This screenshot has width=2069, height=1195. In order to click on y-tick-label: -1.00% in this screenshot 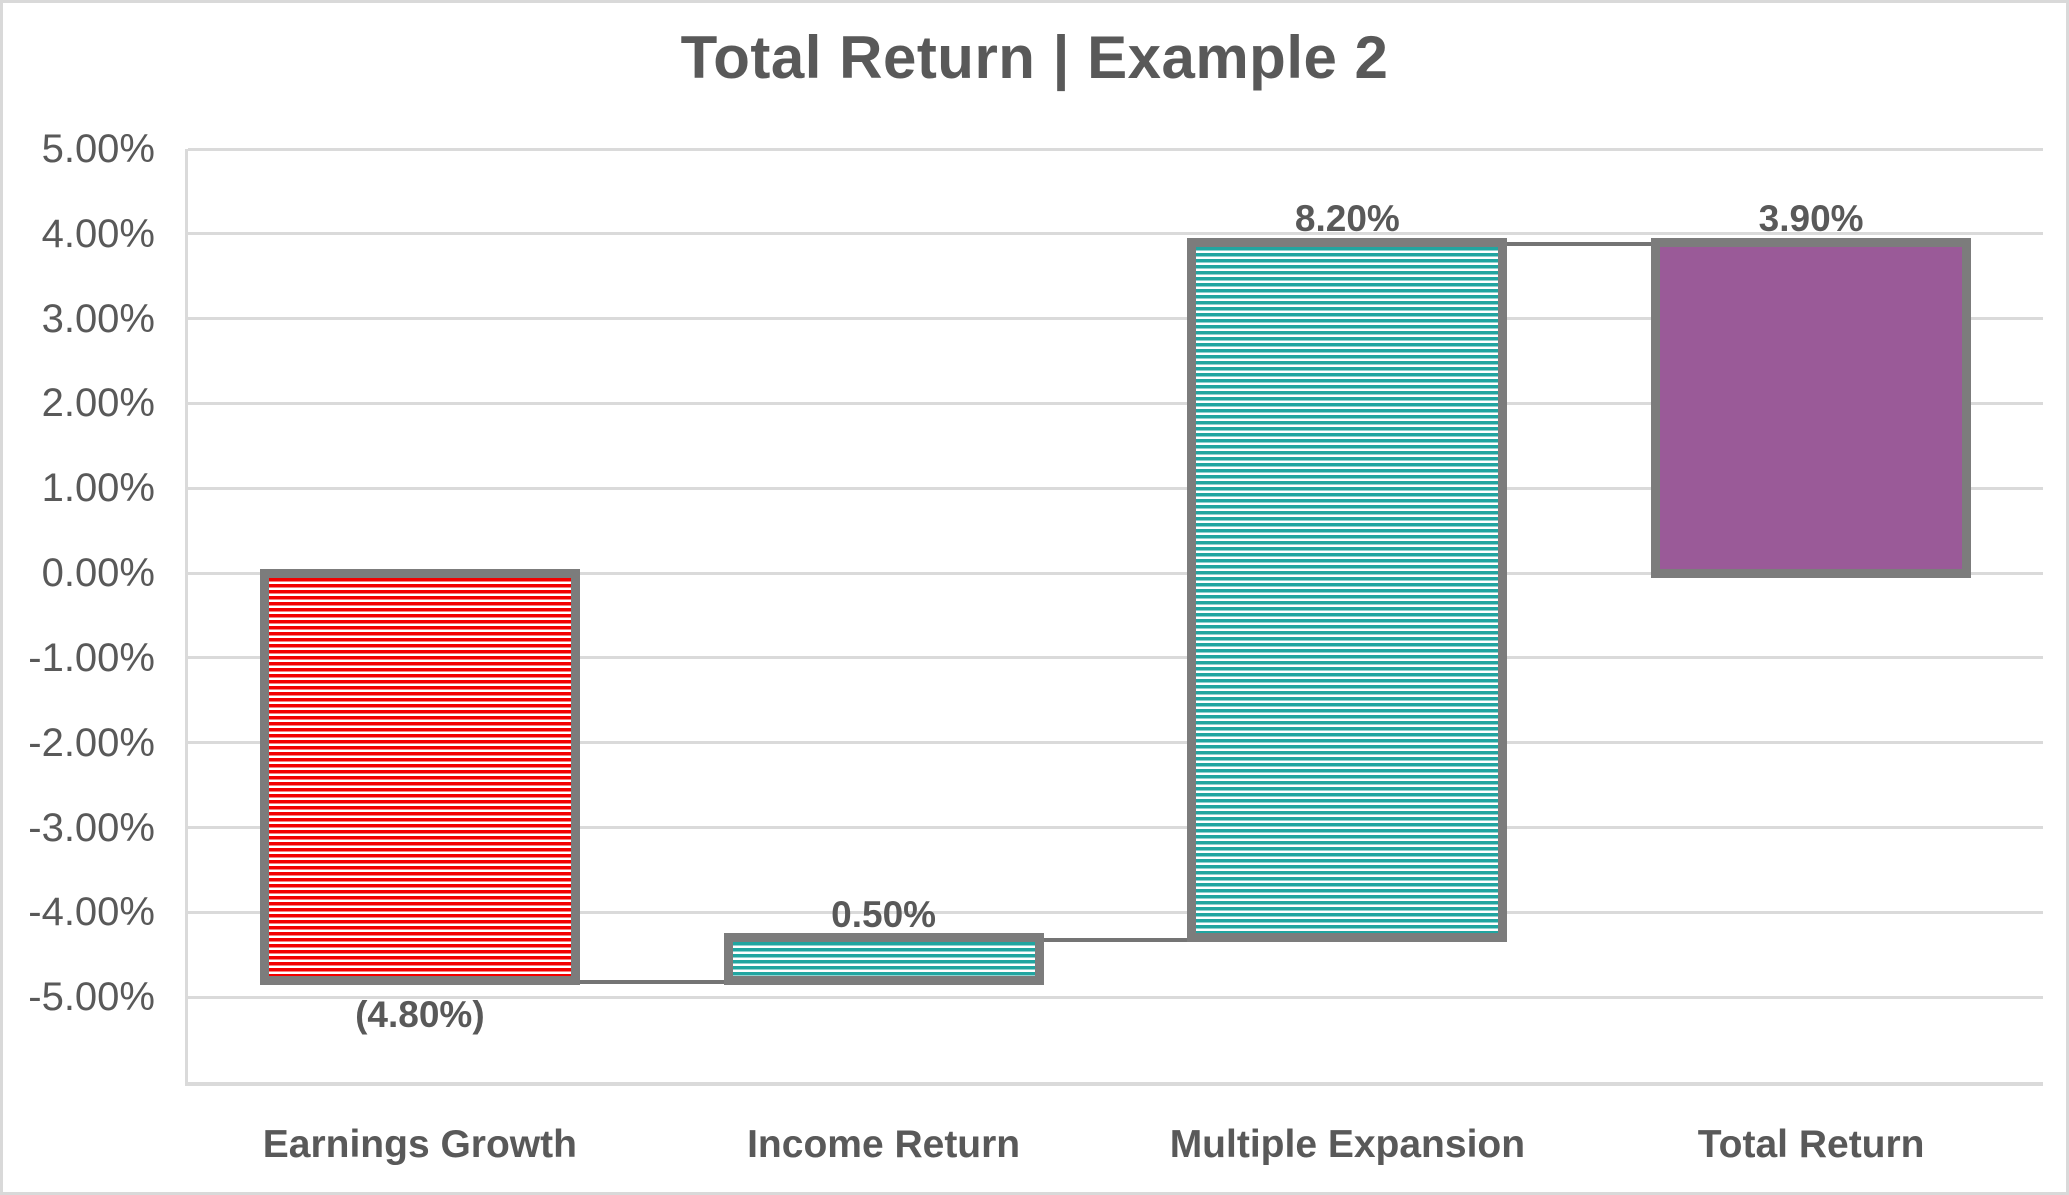, I will do `click(91, 657)`.